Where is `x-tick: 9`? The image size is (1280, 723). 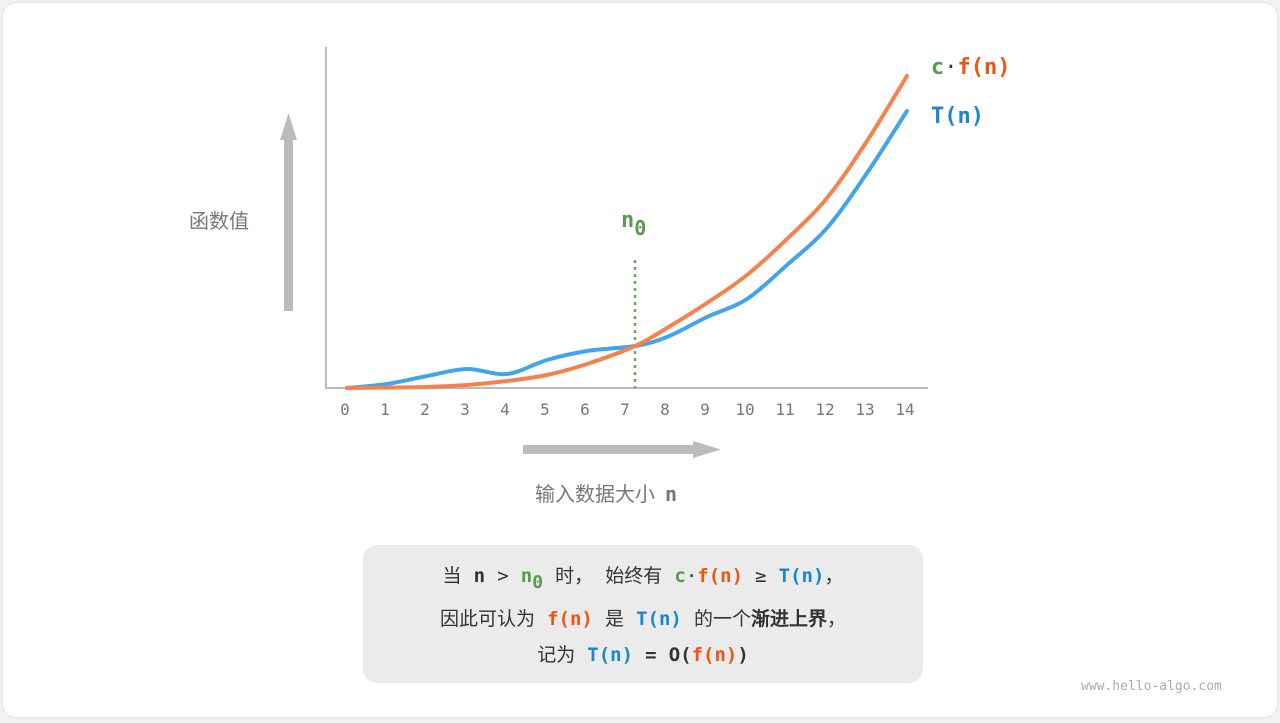 x-tick: 9 is located at coordinates (705, 409).